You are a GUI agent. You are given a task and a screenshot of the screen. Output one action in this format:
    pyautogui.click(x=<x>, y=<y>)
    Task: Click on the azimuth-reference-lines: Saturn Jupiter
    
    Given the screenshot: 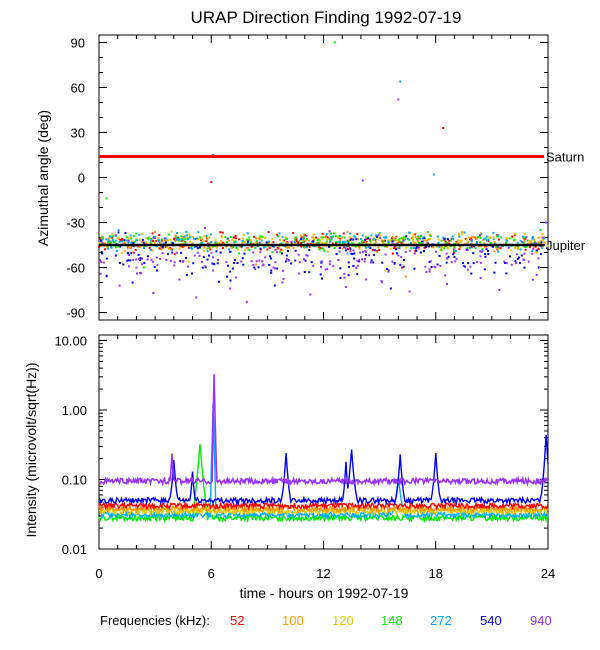 What is the action you would take?
    pyautogui.click(x=342, y=201)
    